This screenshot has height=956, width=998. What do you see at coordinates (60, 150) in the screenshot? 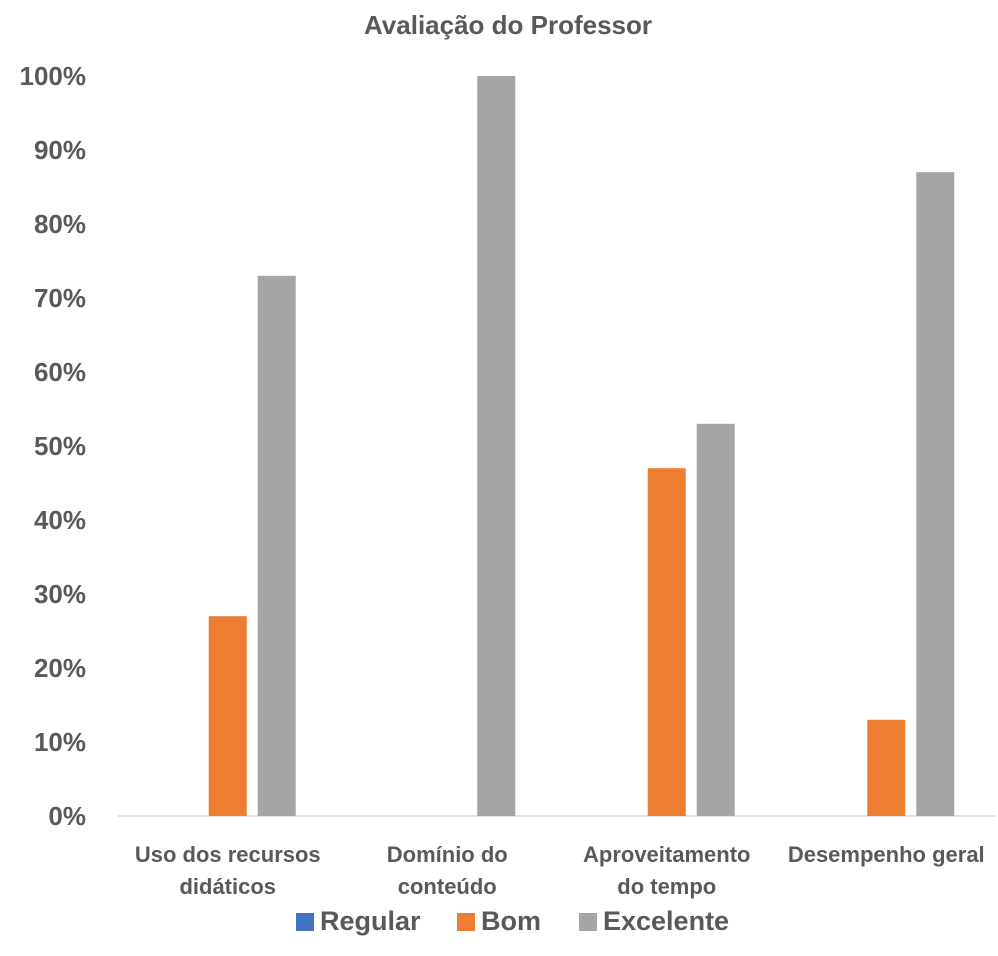
I see `y-tick-label: 90%` at bounding box center [60, 150].